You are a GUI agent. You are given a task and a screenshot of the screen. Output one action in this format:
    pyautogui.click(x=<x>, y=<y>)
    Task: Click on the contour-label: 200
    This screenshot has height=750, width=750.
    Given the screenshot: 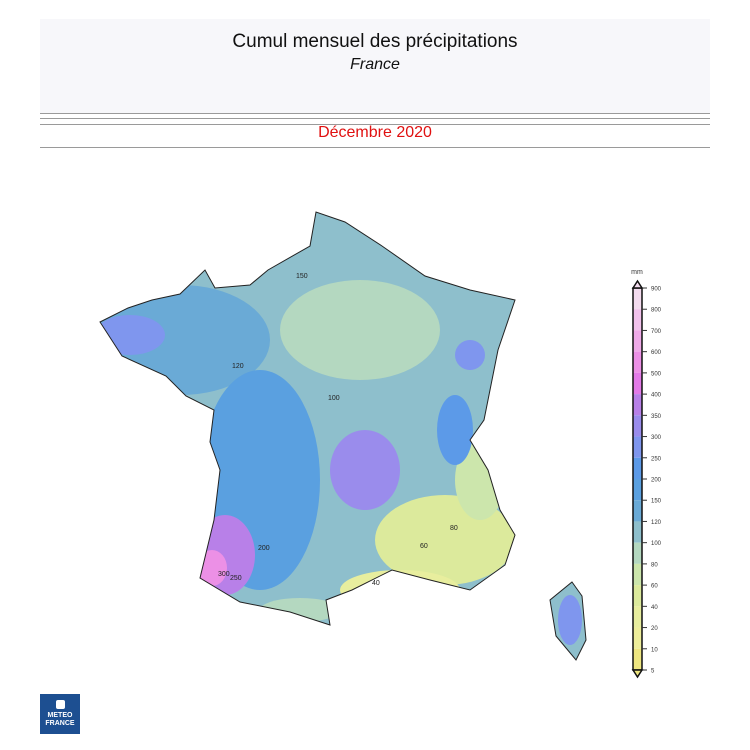 What is the action you would take?
    pyautogui.click(x=264, y=548)
    